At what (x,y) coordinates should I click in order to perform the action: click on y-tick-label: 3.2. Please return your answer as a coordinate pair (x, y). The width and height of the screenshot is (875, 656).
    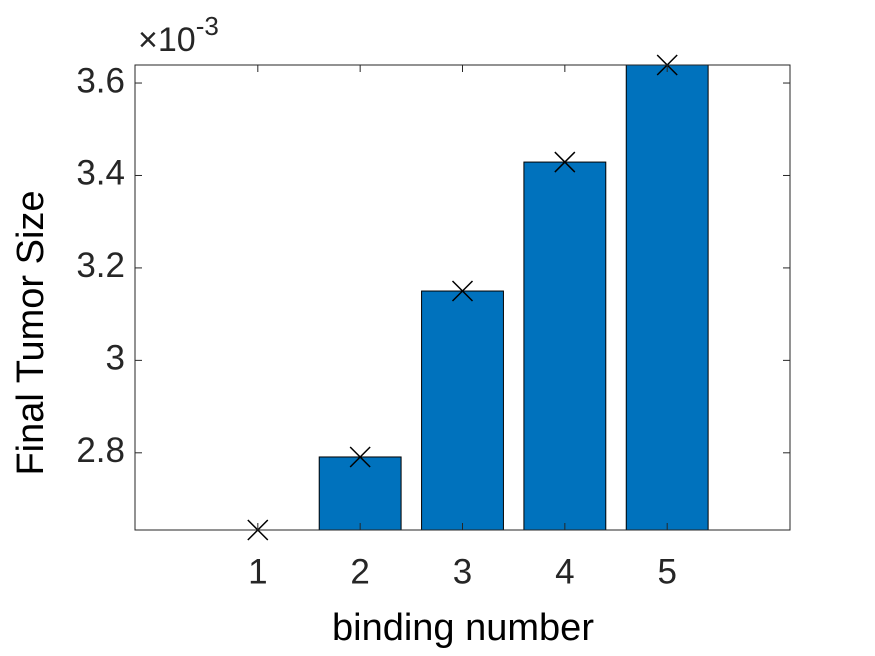
    Looking at the image, I should click on (100, 265).